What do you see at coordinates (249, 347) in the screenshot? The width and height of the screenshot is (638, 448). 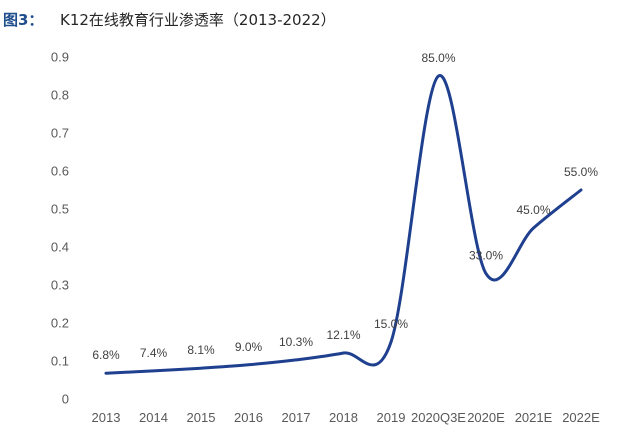 I see `data-label: 9.0%` at bounding box center [249, 347].